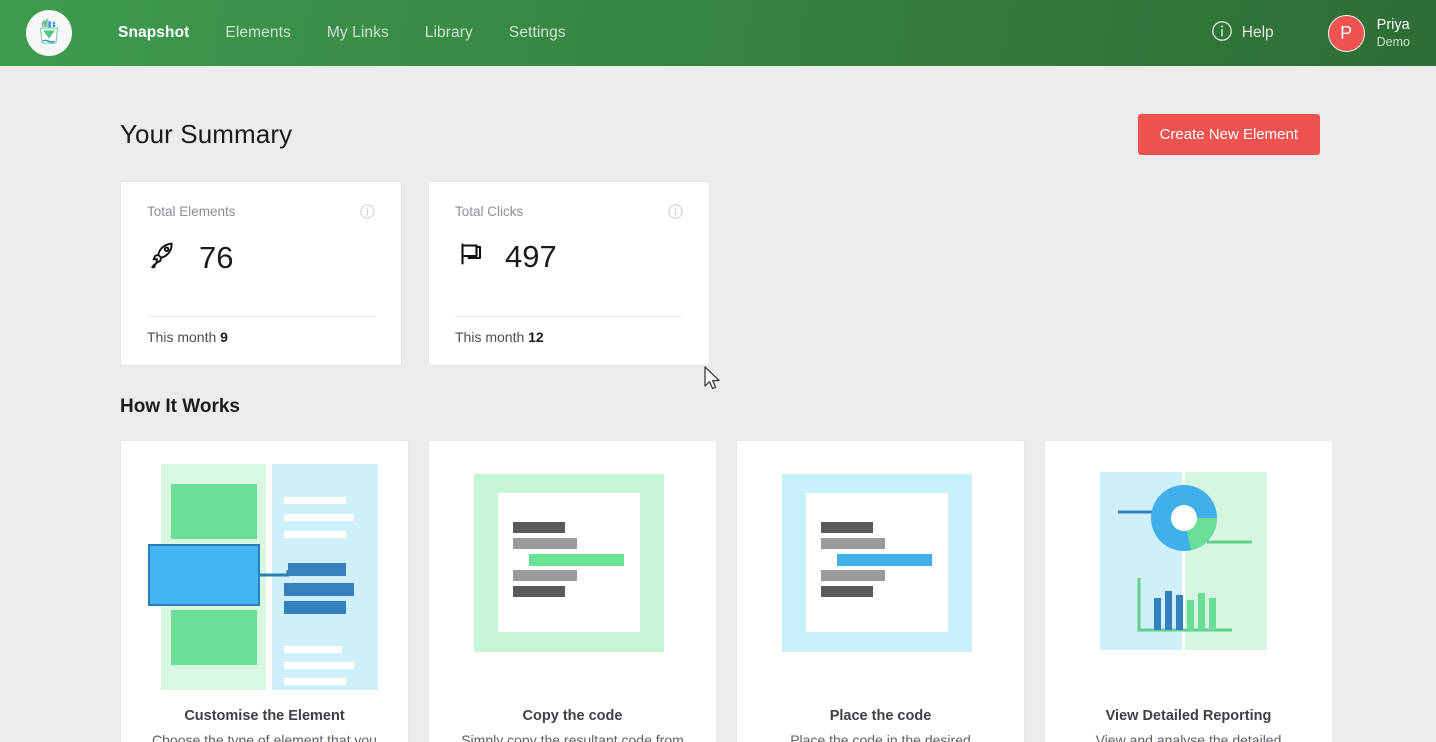 The width and height of the screenshot is (1436, 742). Describe the element at coordinates (531, 256) in the screenshot. I see `stat-value: 497` at that location.